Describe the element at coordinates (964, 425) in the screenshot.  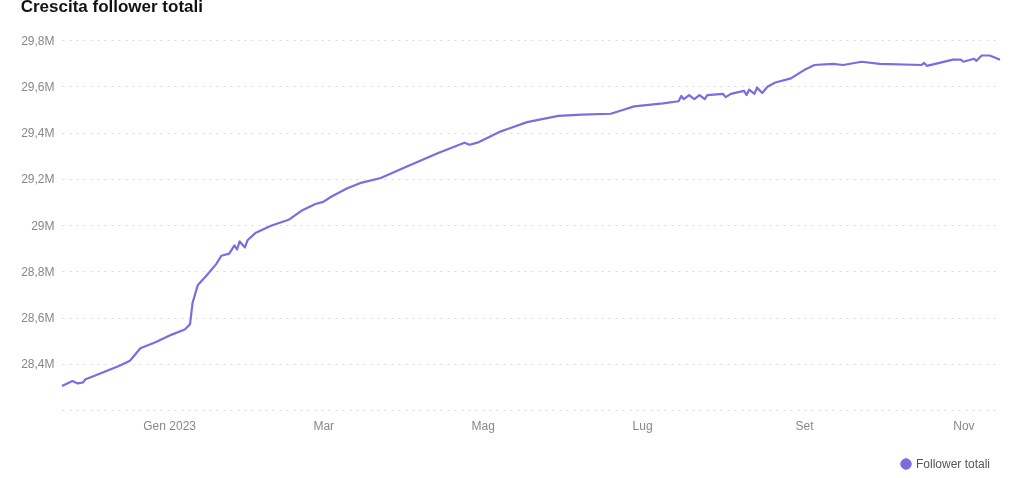
I see `x-tick-label: Nov` at that location.